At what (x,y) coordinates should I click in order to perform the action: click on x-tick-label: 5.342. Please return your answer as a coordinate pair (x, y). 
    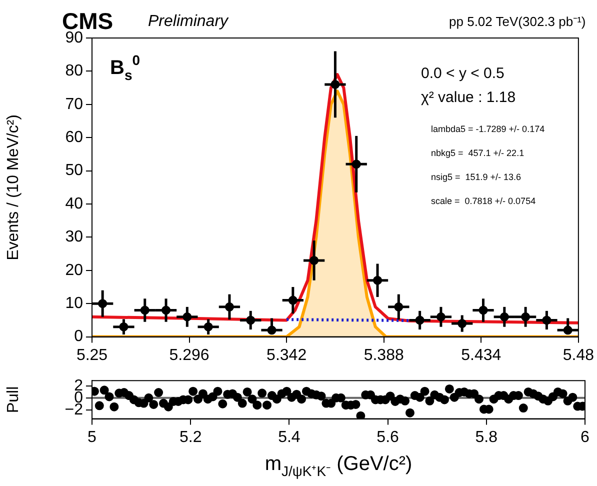
    Looking at the image, I should click on (286, 355).